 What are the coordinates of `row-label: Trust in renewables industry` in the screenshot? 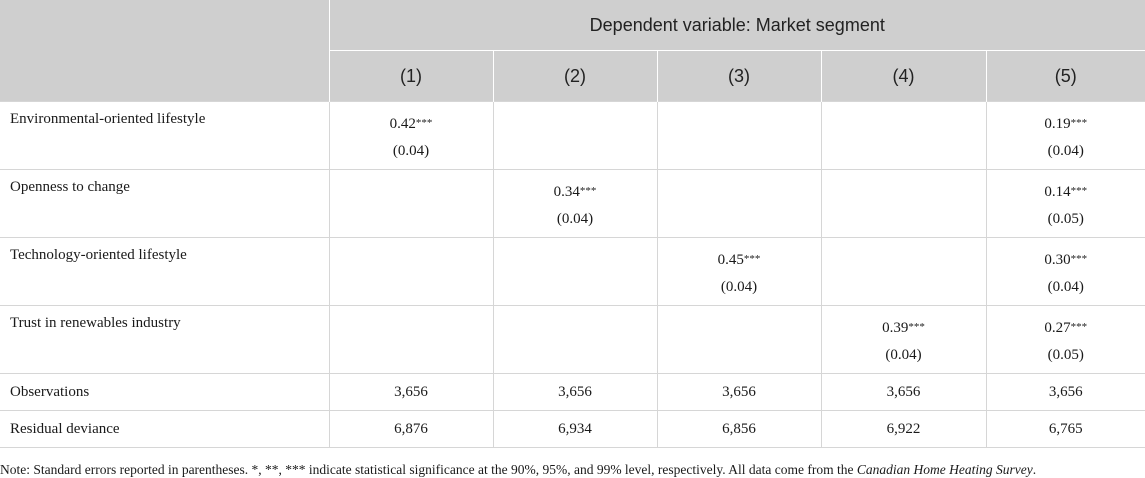 It's located at (164, 319).